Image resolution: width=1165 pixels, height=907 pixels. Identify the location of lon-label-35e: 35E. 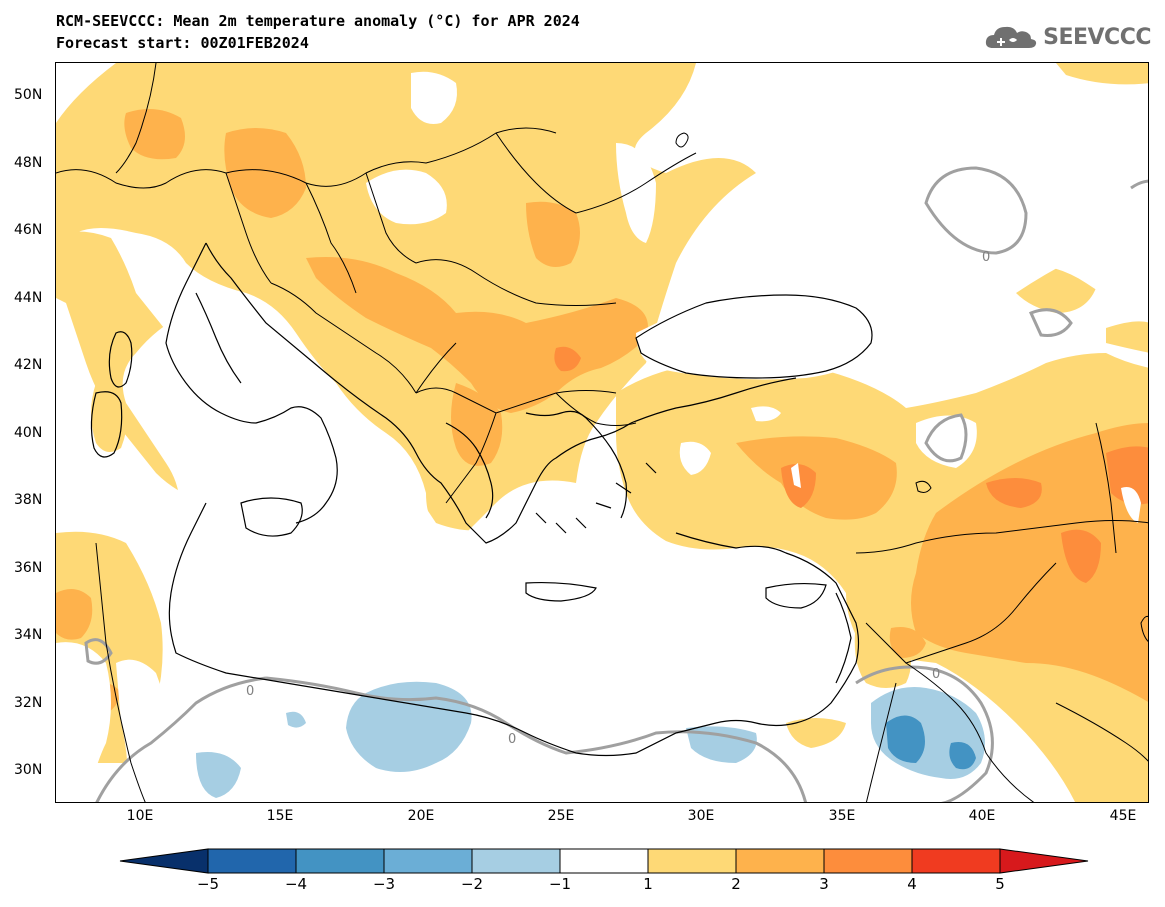
(842, 816).